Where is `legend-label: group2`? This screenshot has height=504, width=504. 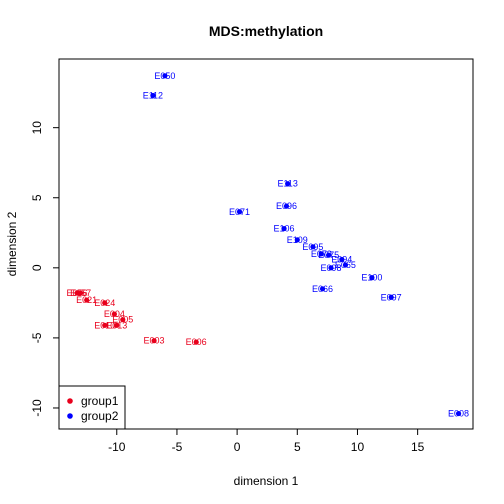
legend-label: group2 is located at coordinates (100, 416).